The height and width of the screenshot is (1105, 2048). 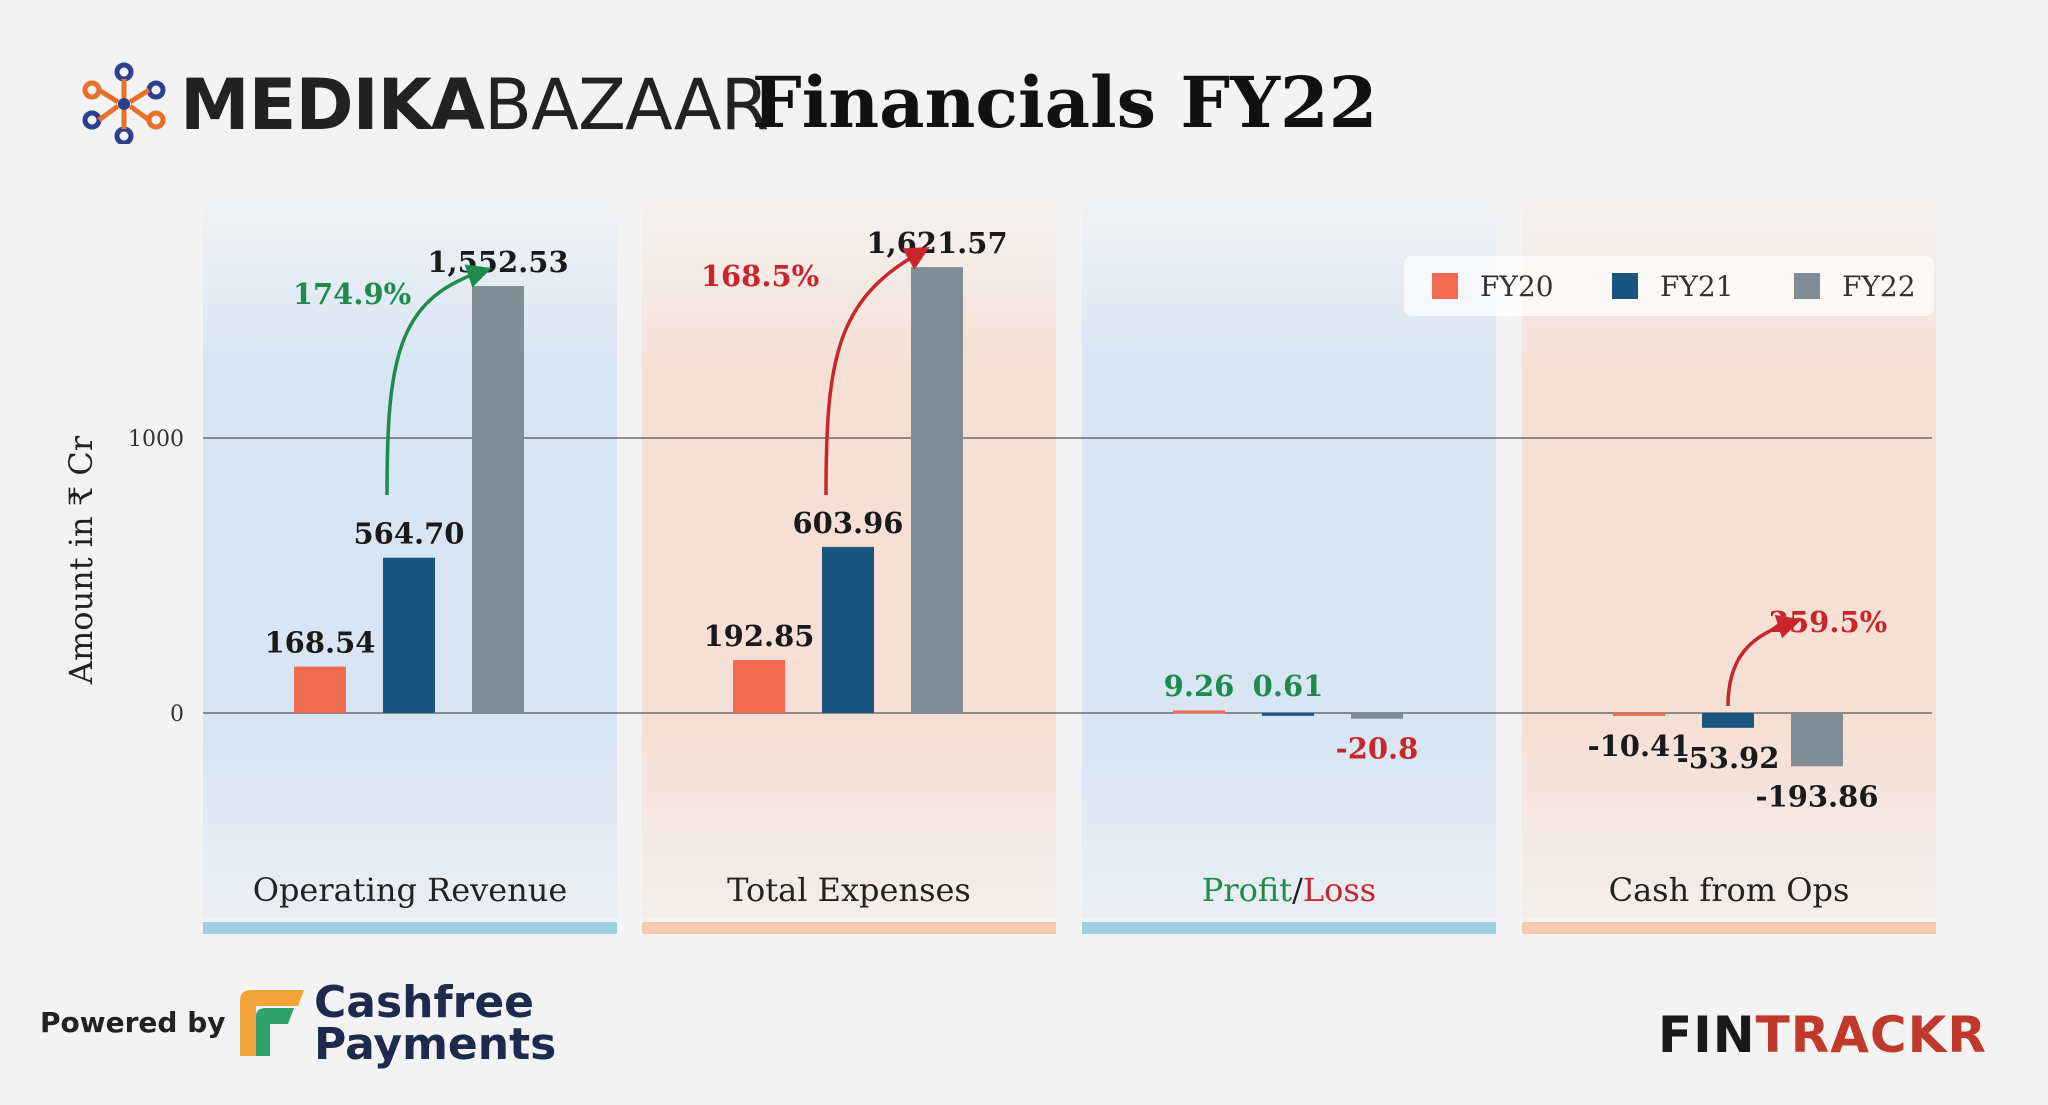 What do you see at coordinates (320, 643) in the screenshot?
I see `value-label-operating-revenue-fy20: 168.54` at bounding box center [320, 643].